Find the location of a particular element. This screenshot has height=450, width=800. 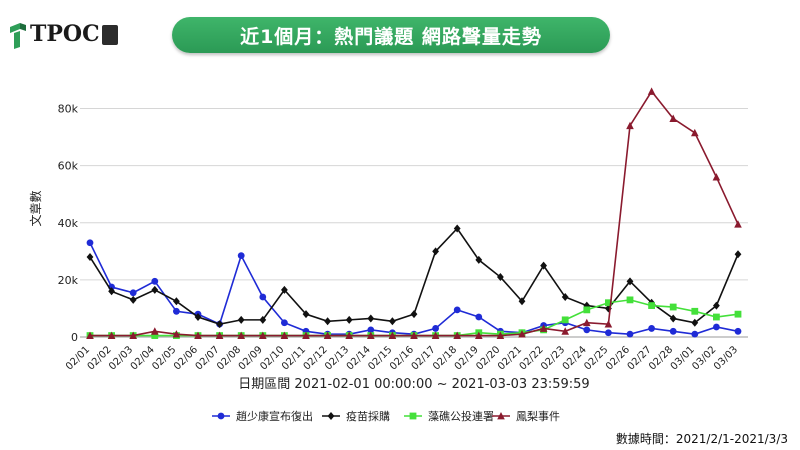

y-tick-label: 20k is located at coordinates (68, 280).